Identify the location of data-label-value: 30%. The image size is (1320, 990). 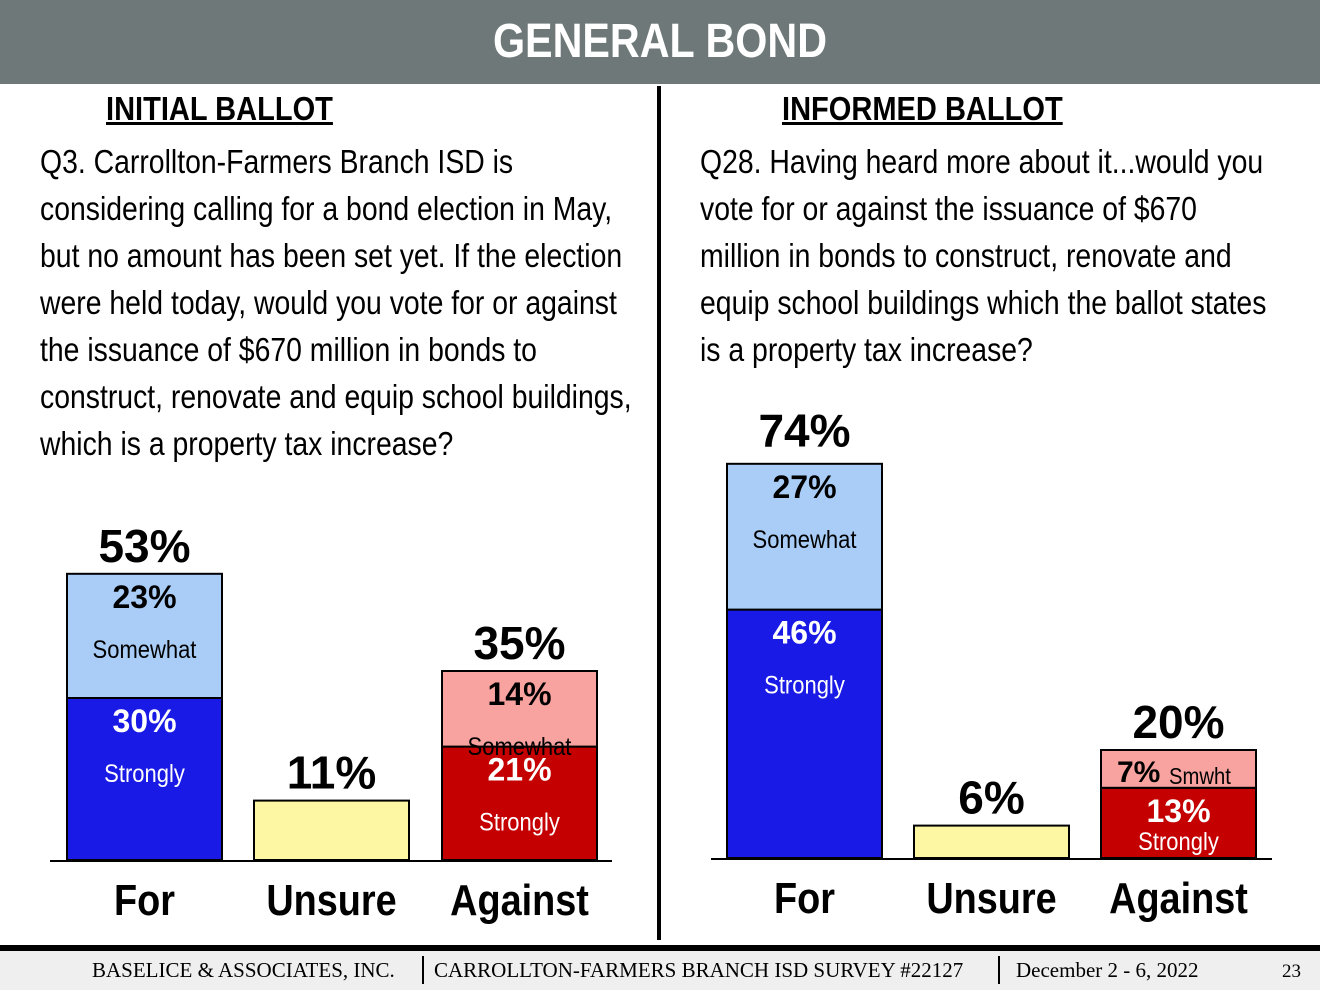
(144, 721).